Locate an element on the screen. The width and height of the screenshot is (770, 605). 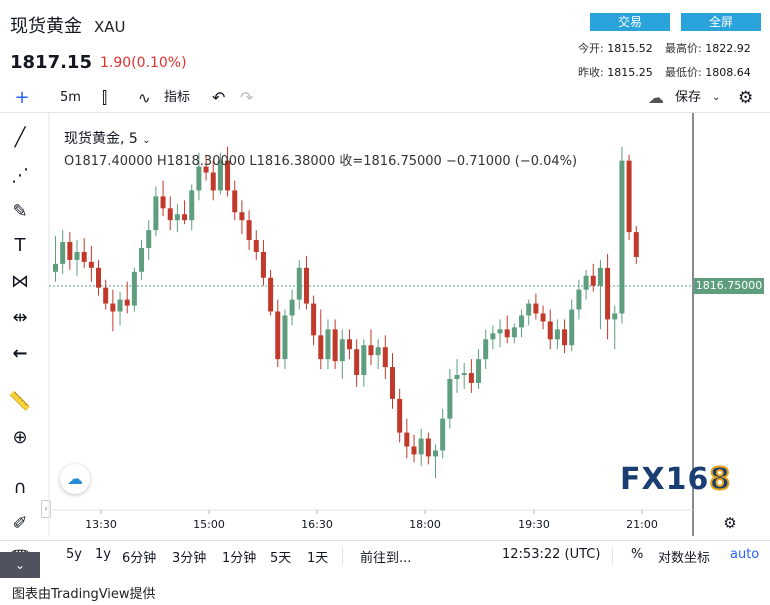
magnet-icon: ∩ is located at coordinates (20, 487).